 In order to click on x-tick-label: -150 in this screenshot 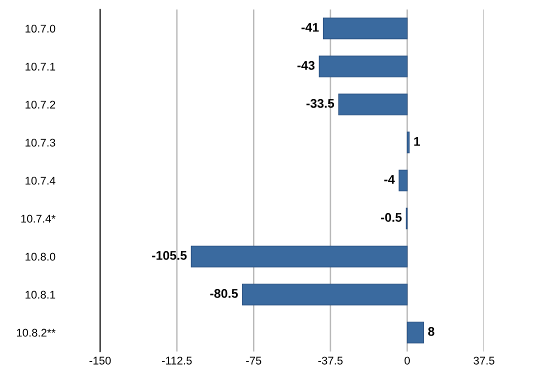, I will do `click(100, 360)`.